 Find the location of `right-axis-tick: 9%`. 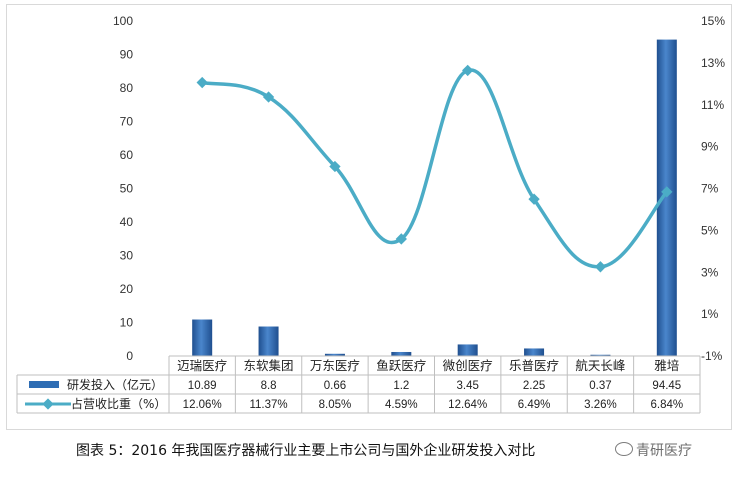

right-axis-tick: 9% is located at coordinates (710, 147).